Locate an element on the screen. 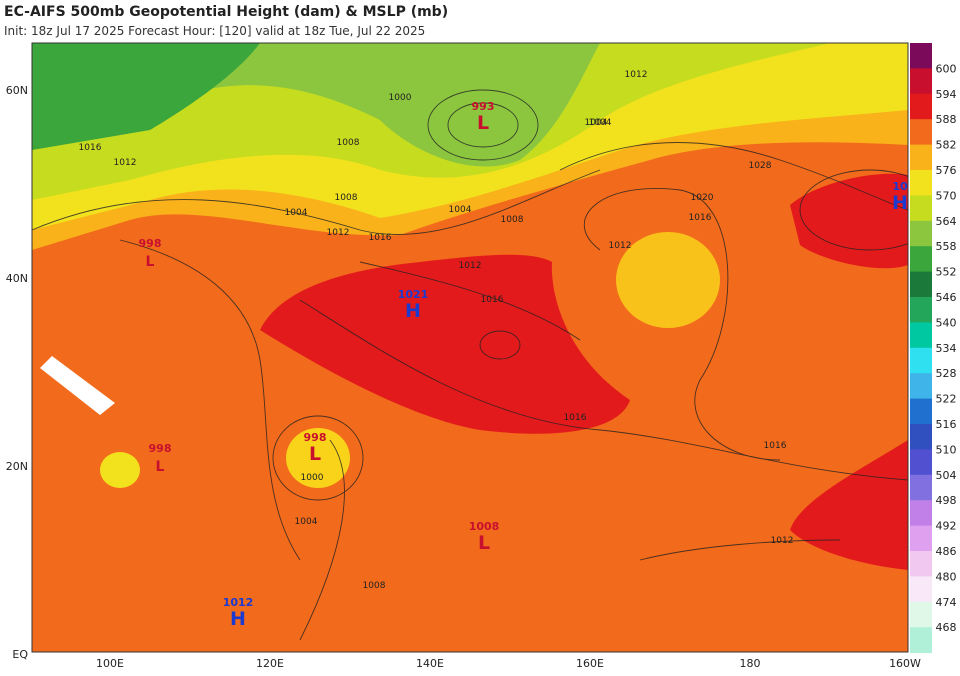 Image resolution: width=960 pixels, height=676 pixels. colorbar-label: 504 is located at coordinates (946, 475).